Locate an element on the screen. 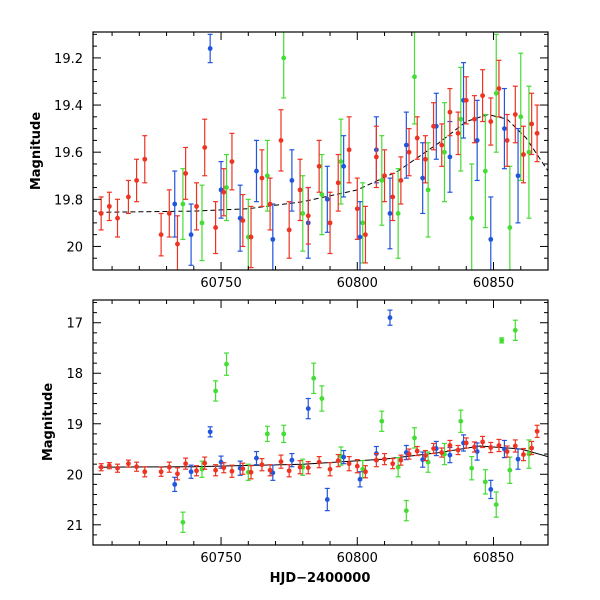 The width and height of the screenshot is (600, 600). bottom-x-tick-label: 60750 is located at coordinates (220, 558).